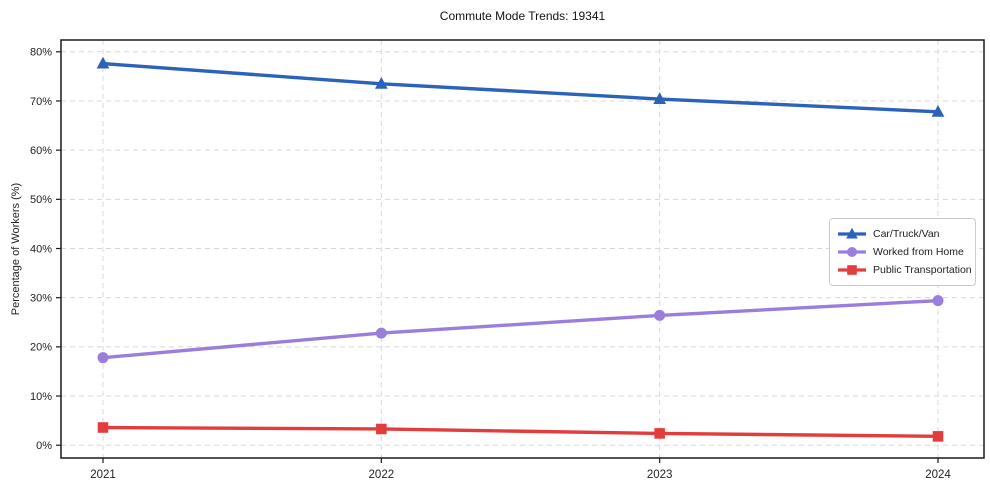 The width and height of the screenshot is (990, 490). Describe the element at coordinates (660, 475) in the screenshot. I see `x-tick-label: 2023` at that location.